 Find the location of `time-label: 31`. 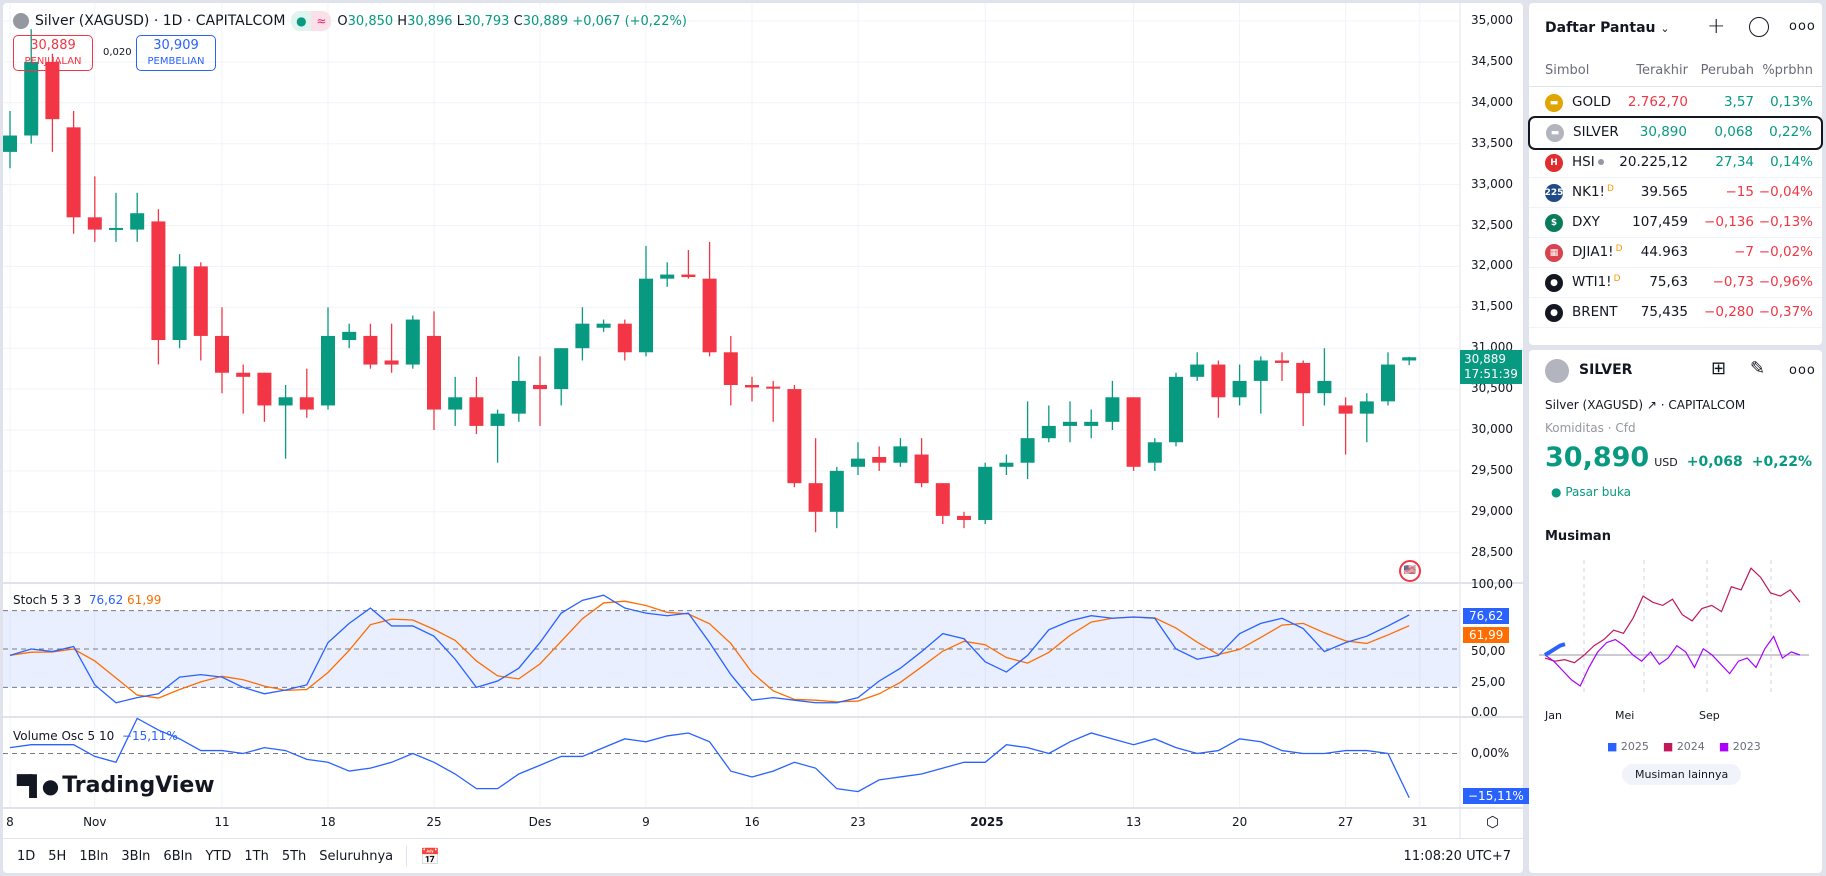

time-label: 31 is located at coordinates (1420, 822).